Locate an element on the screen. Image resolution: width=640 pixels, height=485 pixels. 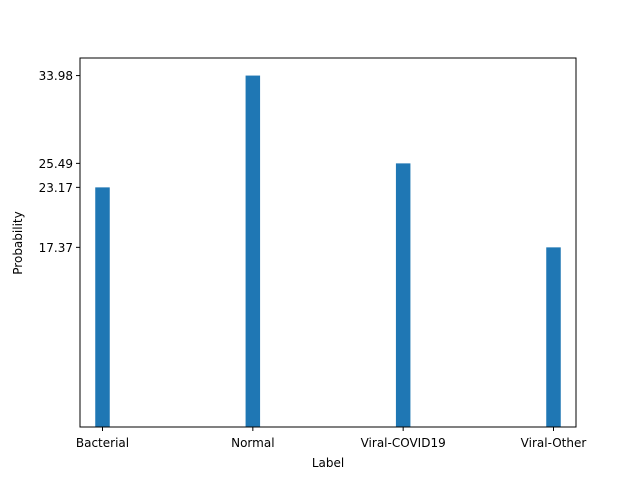
x-tick-label: Bacterial is located at coordinates (102, 443).